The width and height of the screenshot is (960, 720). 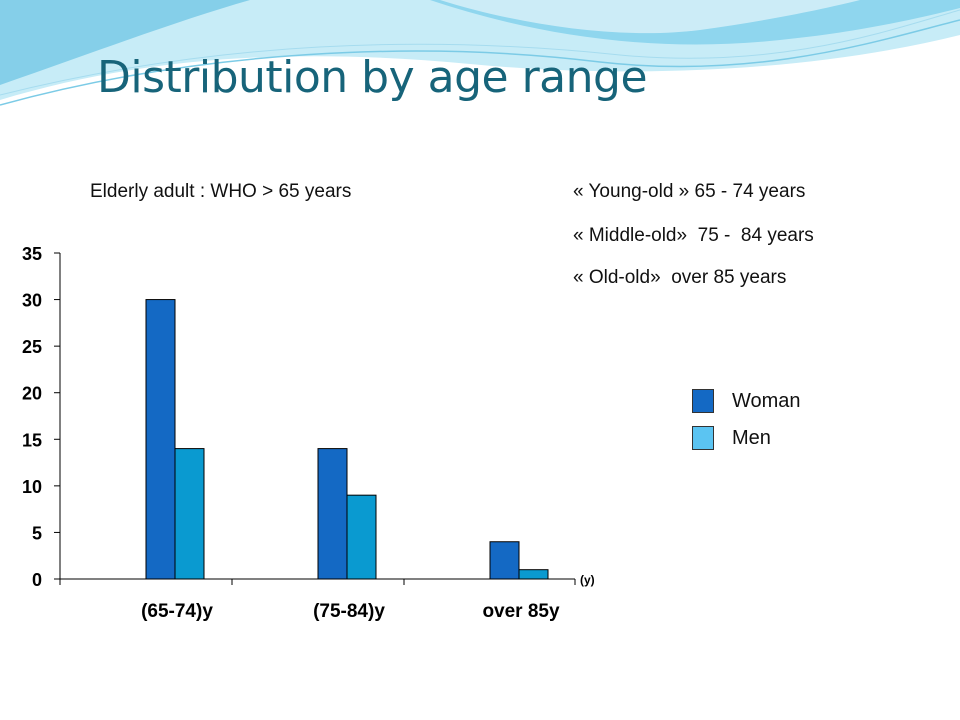 I want to click on y-tick-label: 35, so click(x=32, y=254).